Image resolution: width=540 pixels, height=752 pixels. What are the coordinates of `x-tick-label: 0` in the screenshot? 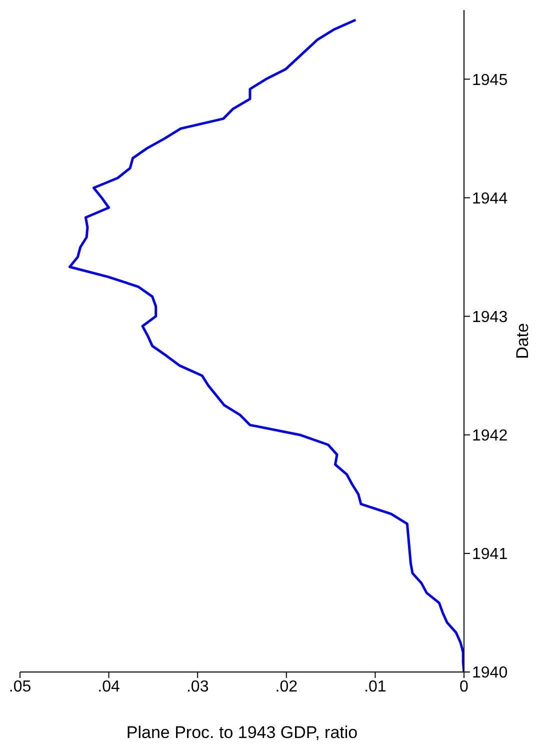 It's located at (464, 687).